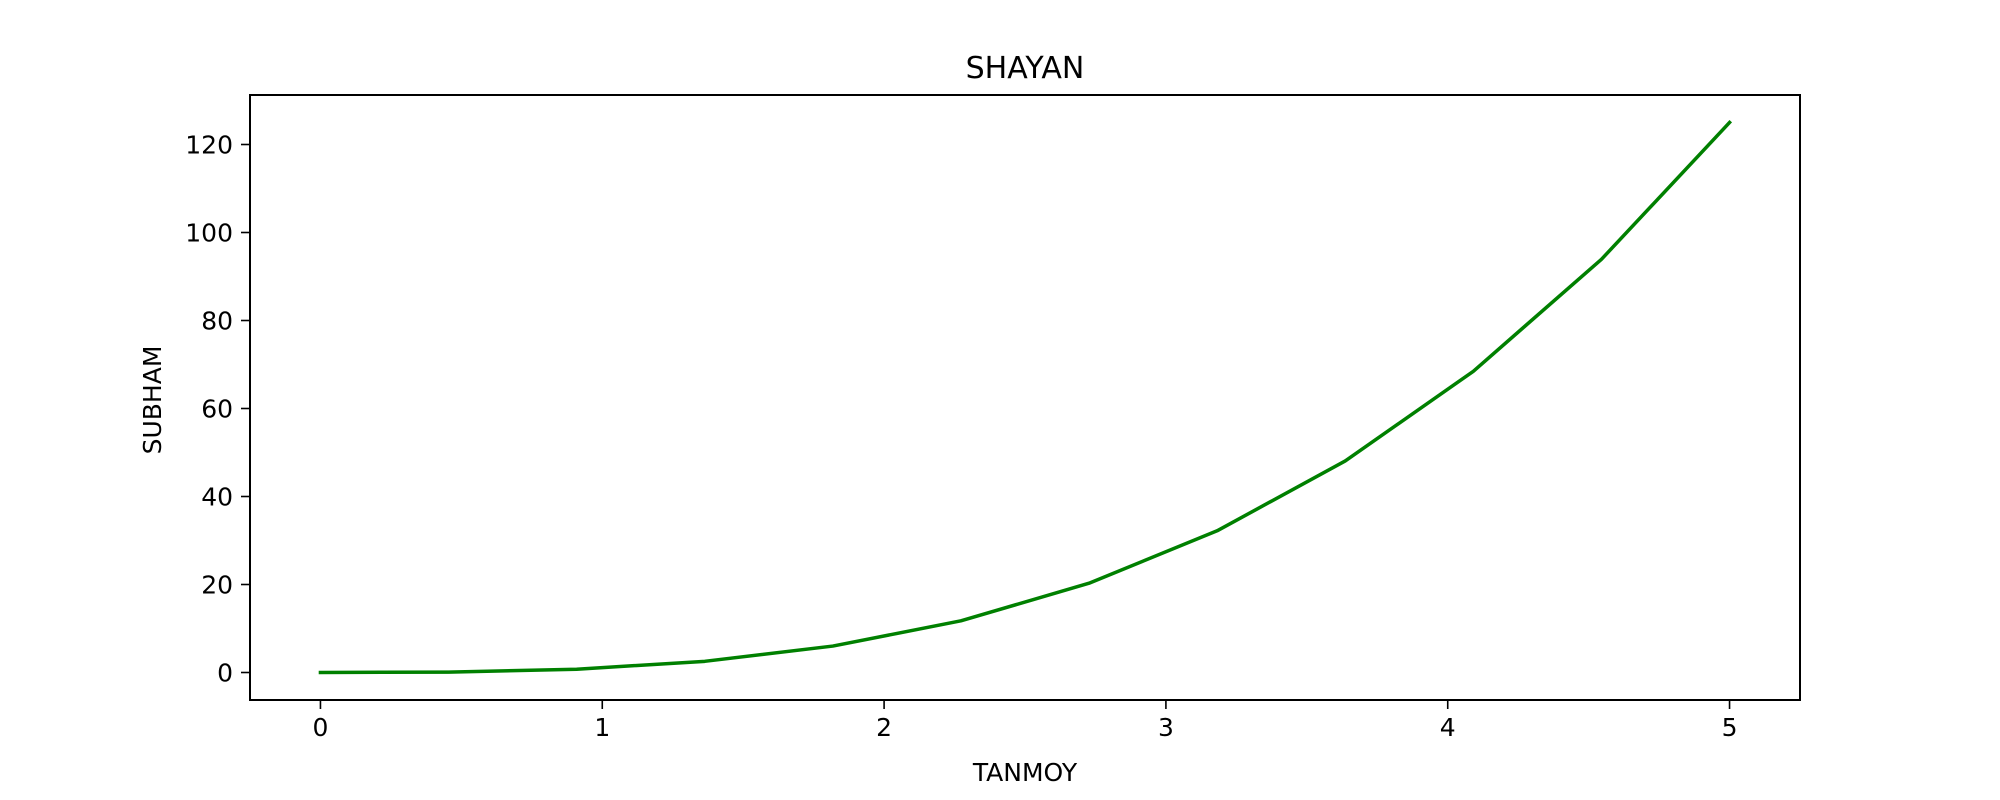  Describe the element at coordinates (602, 727) in the screenshot. I see `x-tick-label: 1` at that location.